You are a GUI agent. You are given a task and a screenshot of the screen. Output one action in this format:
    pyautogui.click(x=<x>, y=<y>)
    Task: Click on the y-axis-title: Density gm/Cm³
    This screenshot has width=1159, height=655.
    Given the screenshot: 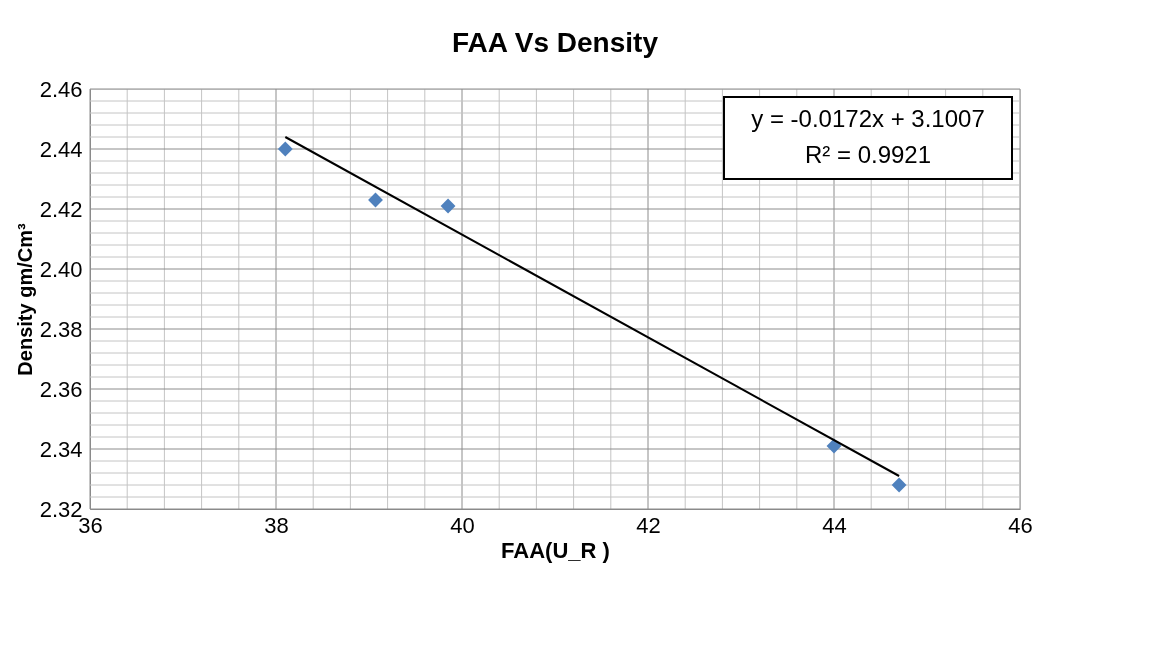 What is the action you would take?
    pyautogui.click(x=24, y=299)
    